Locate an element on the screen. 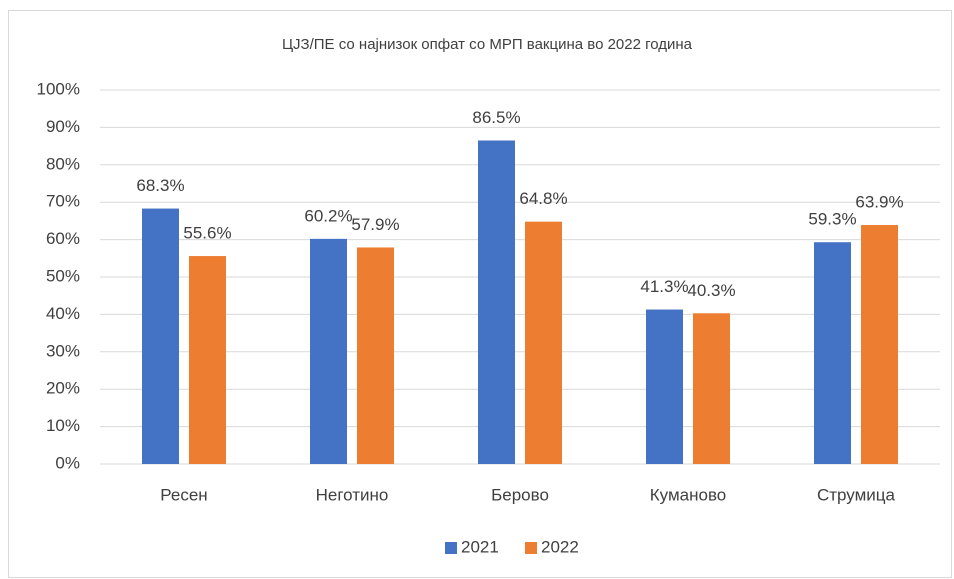  y-tick-label: 40% is located at coordinates (63, 313).